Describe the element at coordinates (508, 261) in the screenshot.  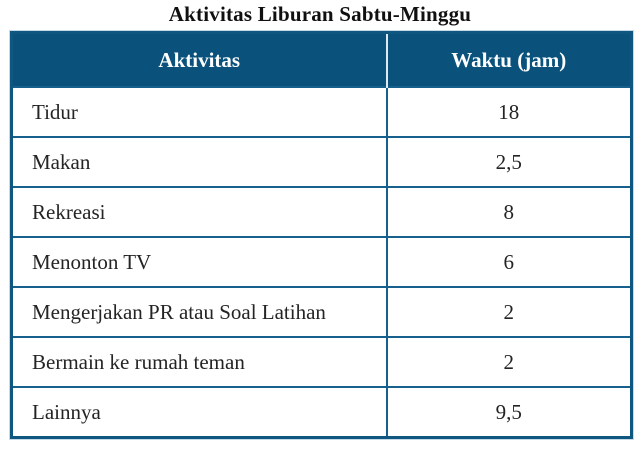
I see `time-cell: 6` at that location.